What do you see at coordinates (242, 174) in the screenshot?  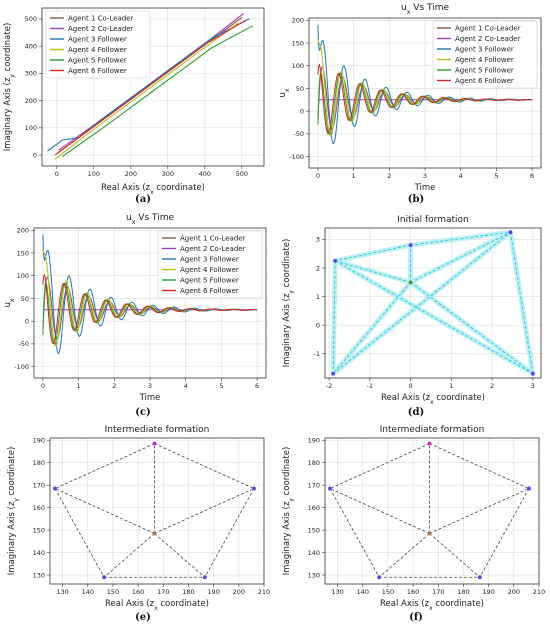 I see `x-tick-label: 500` at bounding box center [242, 174].